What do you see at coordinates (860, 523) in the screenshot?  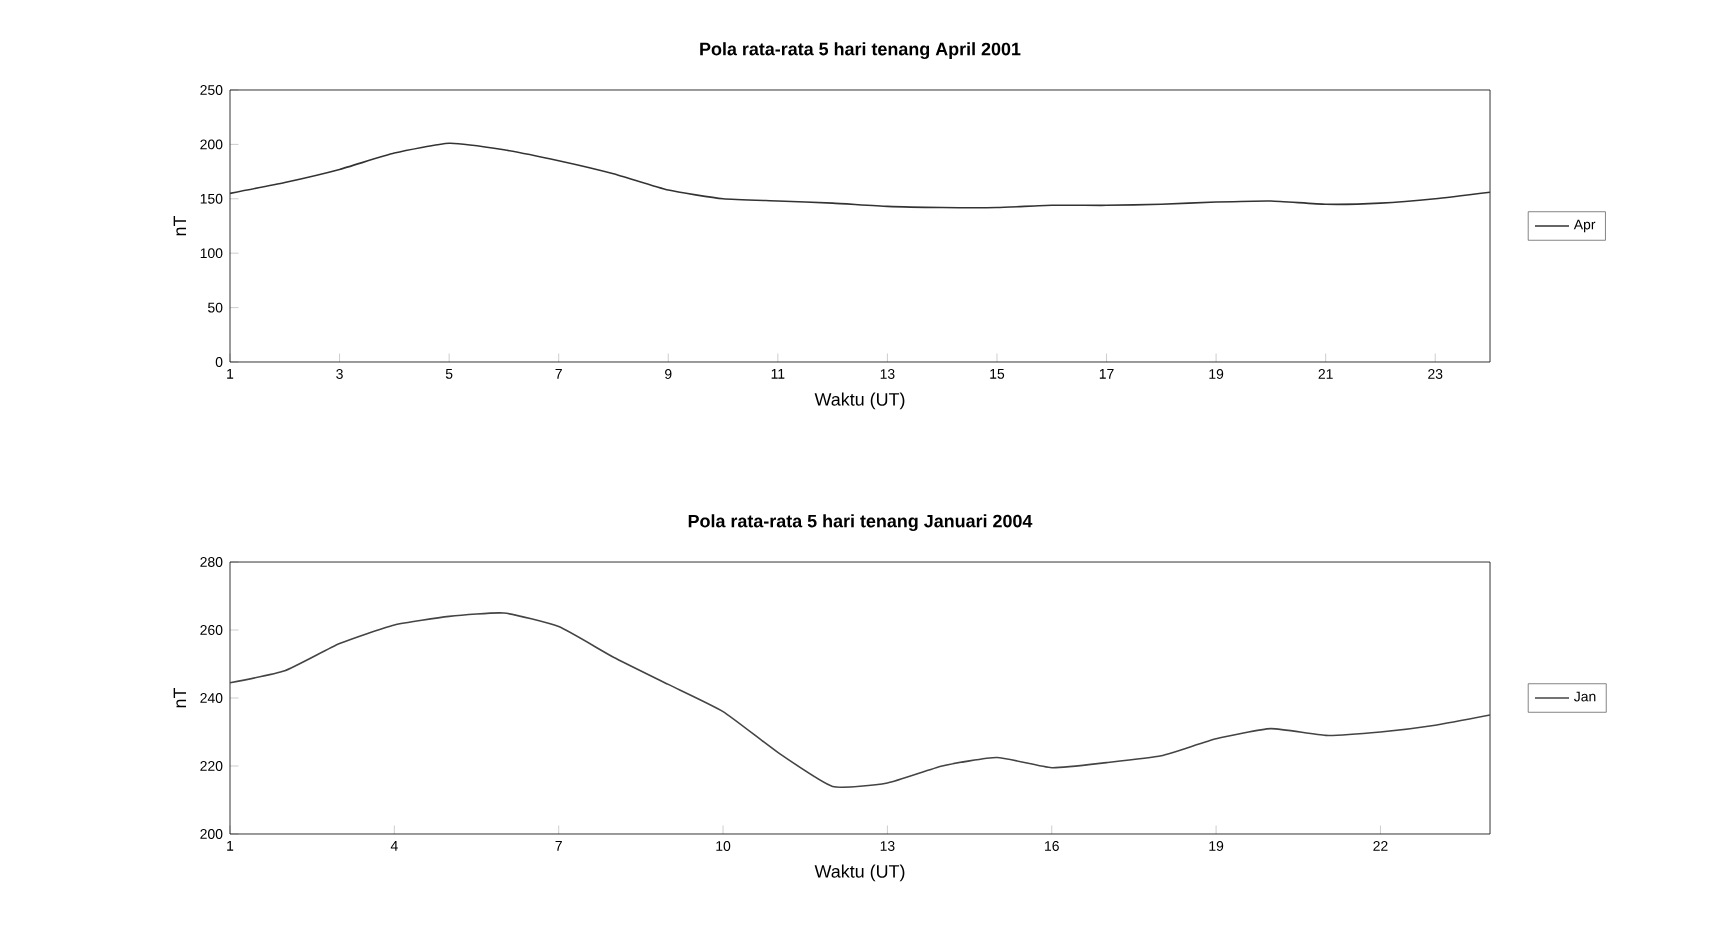 I see `chart-title: Pola rata-rata 5 hari tenang Januari 2004` at bounding box center [860, 523].